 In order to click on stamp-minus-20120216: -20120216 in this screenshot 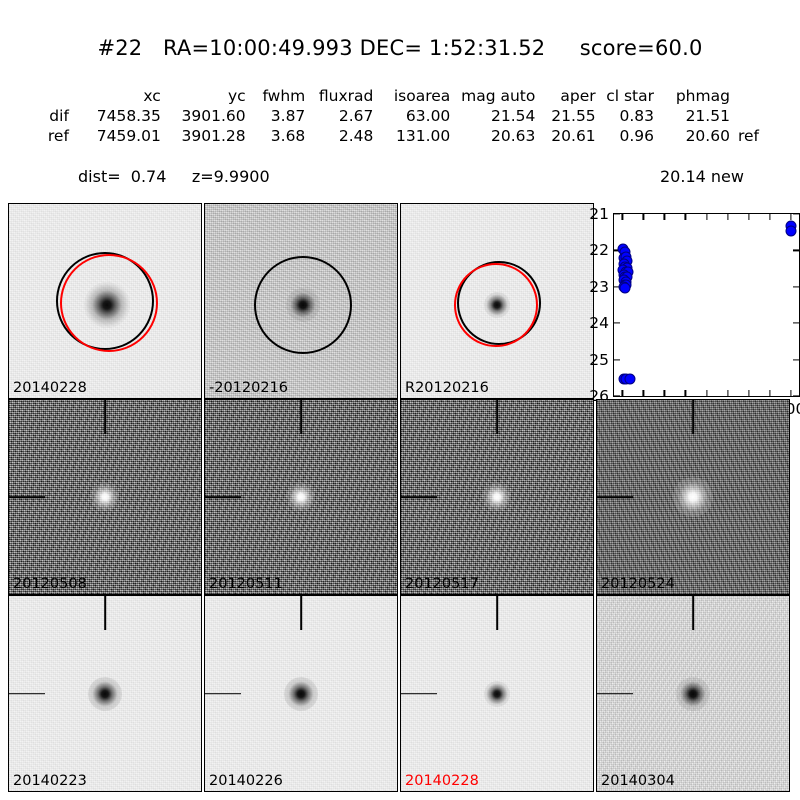, I will do `click(301, 301)`.